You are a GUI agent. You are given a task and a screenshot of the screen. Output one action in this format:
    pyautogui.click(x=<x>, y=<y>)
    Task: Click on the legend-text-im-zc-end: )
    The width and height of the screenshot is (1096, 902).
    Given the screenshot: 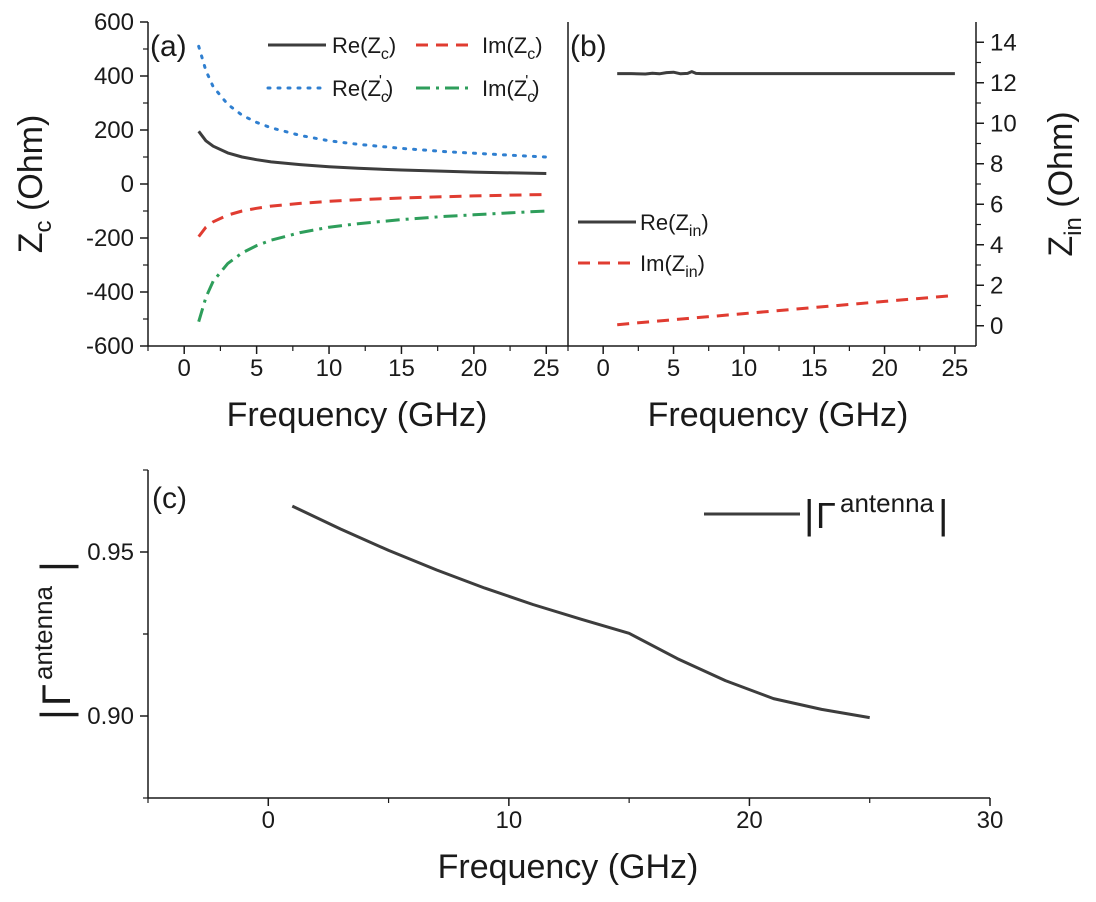 What is the action you would take?
    pyautogui.click(x=538, y=45)
    